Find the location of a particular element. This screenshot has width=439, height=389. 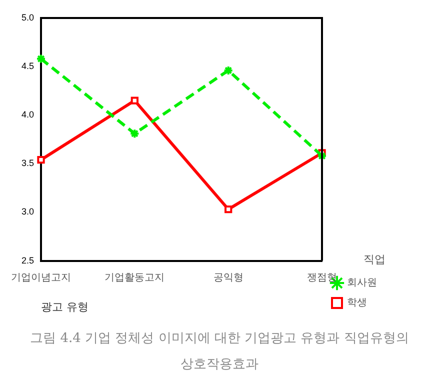

x-tick-label: 공익형 is located at coordinates (228, 278).